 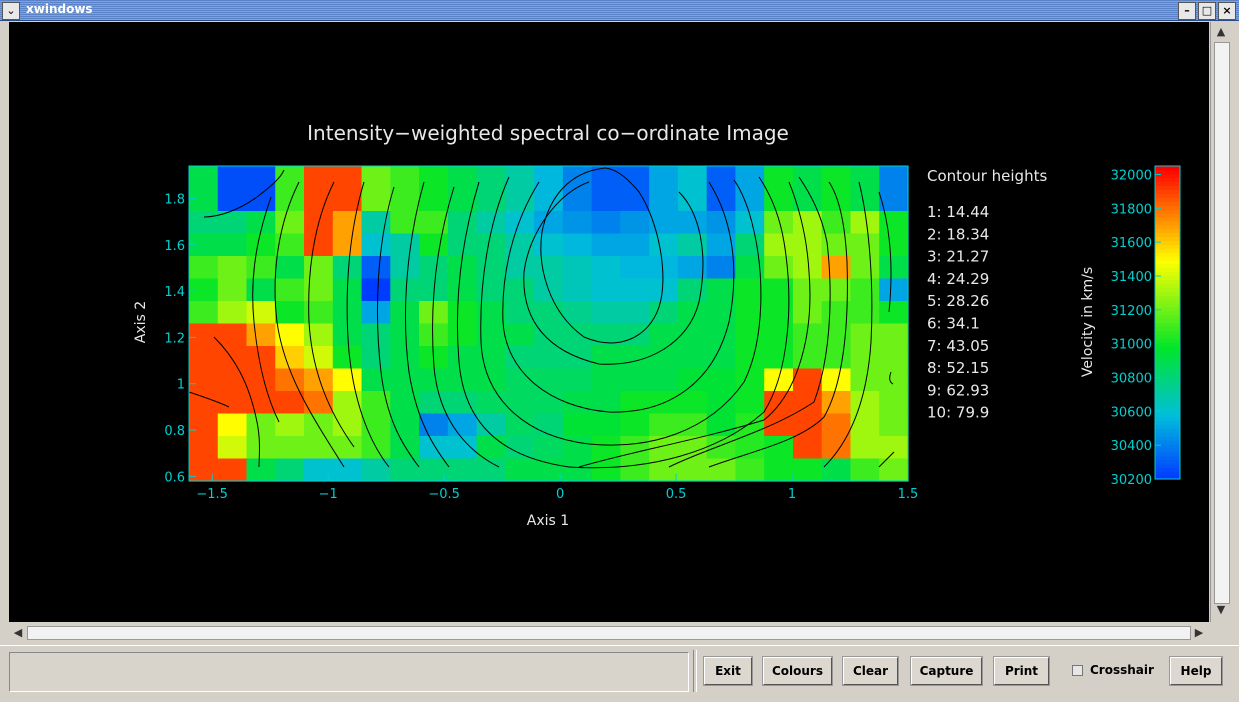 I want to click on scroll-down-icon: ▼, so click(x=1221, y=609).